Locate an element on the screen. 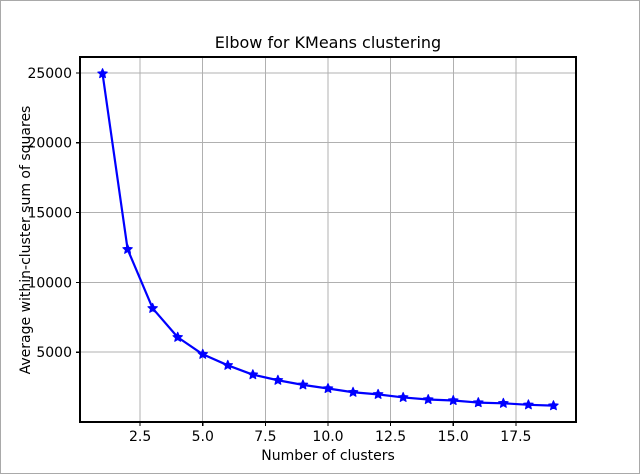  y-axis-label: Average within-cluster sum of squares is located at coordinates (26, 240).